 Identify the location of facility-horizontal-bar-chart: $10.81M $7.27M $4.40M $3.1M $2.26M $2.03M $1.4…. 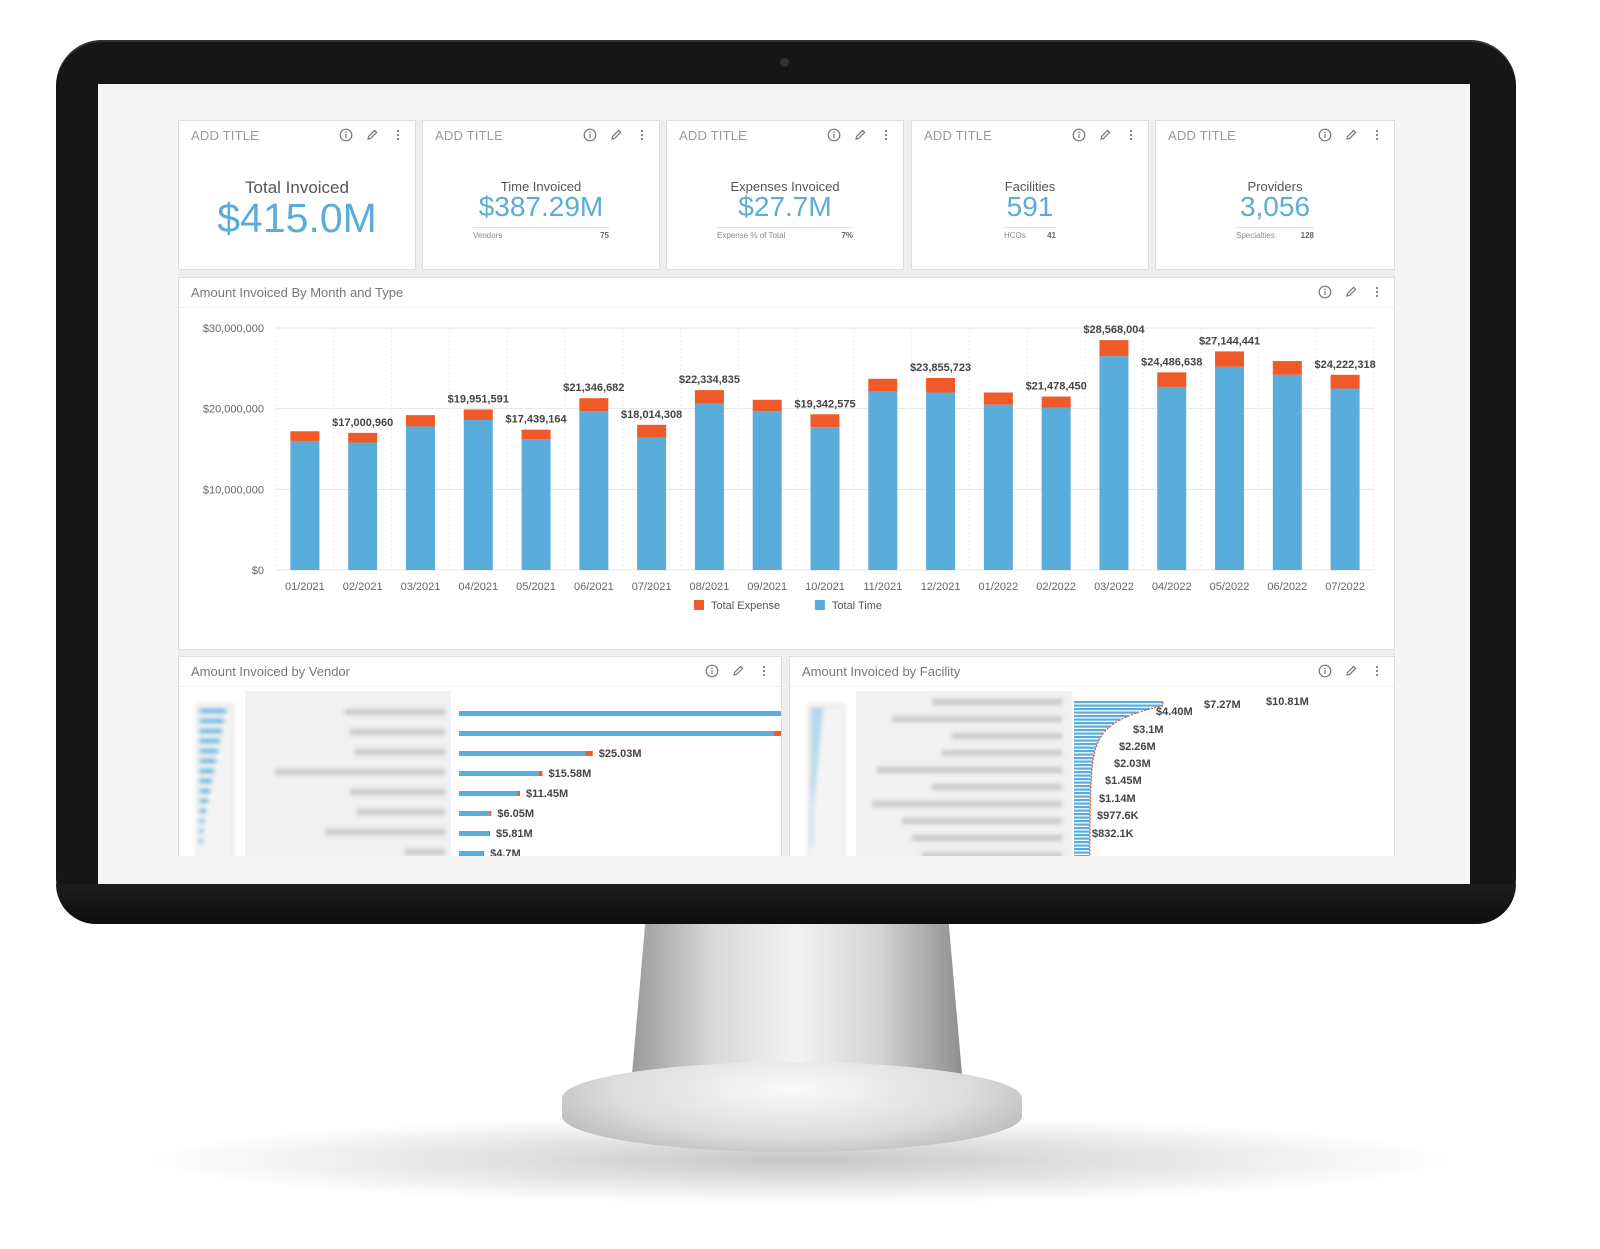
(1058, 773).